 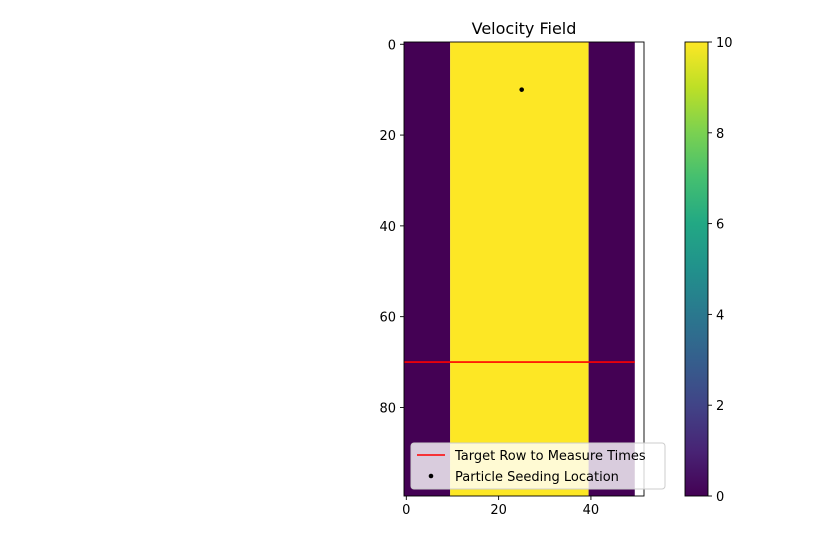 I want to click on legend-box, so click(x=538, y=466).